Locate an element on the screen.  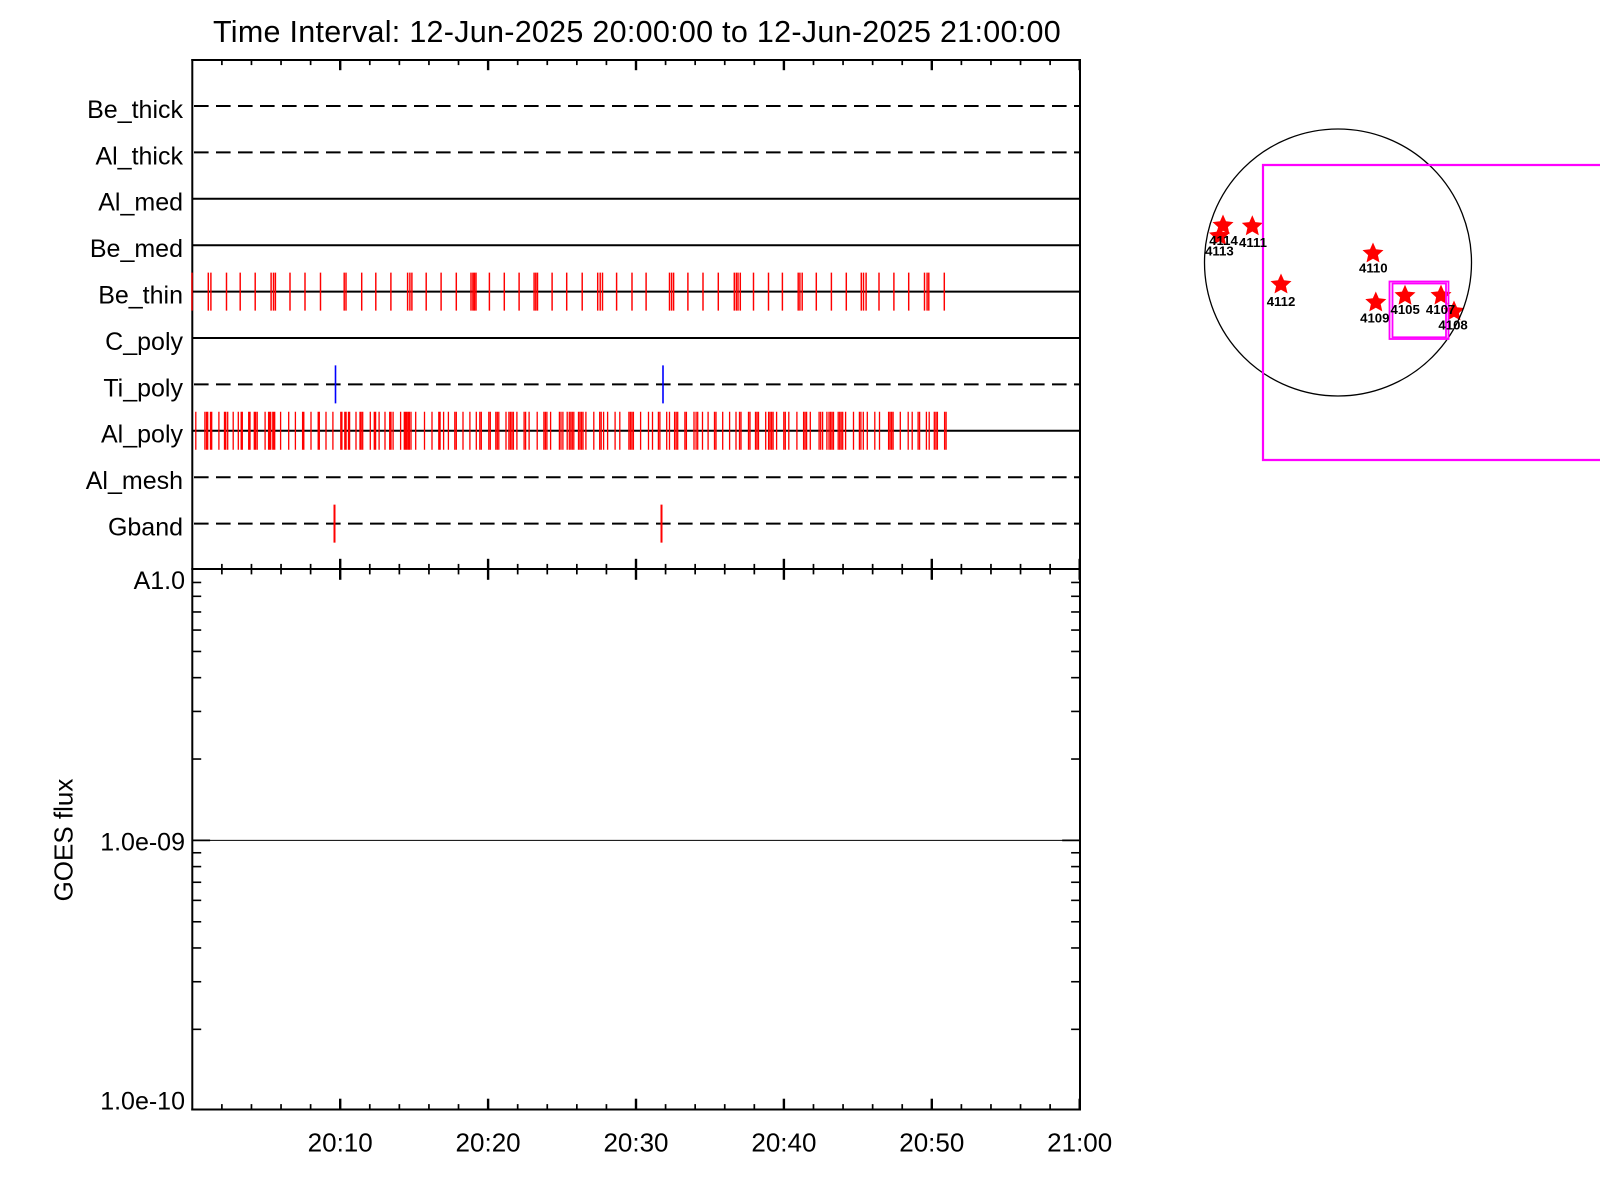
svg-text: C_poly is located at coordinates (144, 342).